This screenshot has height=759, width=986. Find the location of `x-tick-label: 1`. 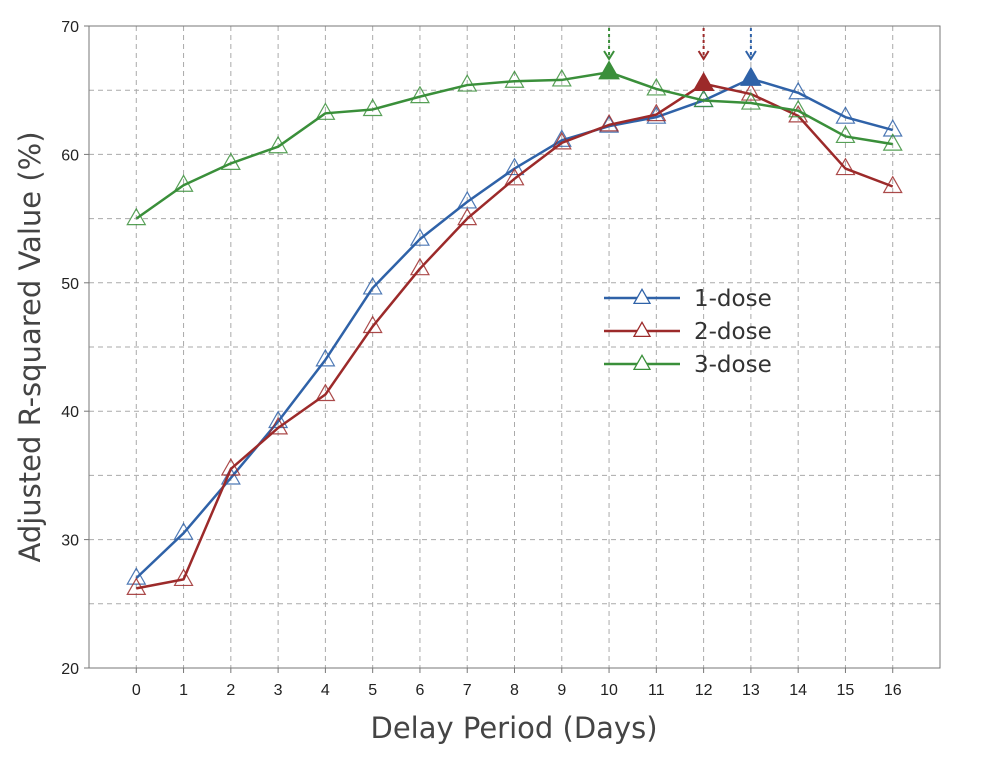

x-tick-label: 1 is located at coordinates (183, 690).